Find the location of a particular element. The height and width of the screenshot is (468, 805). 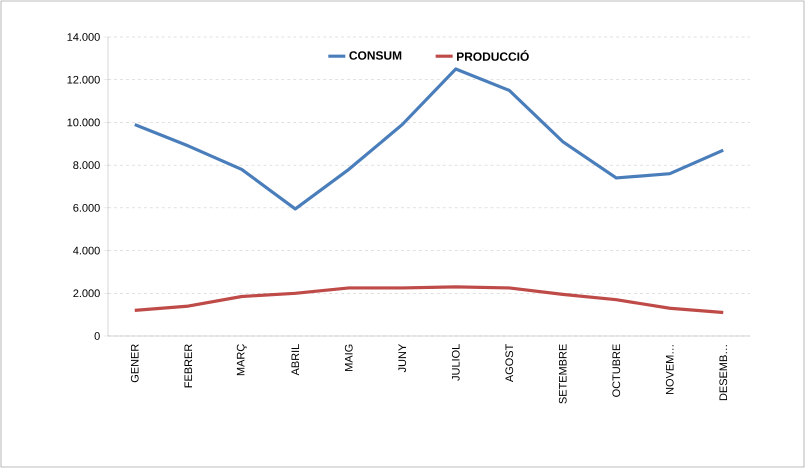

x-tick-label: MAIG is located at coordinates (348, 357).